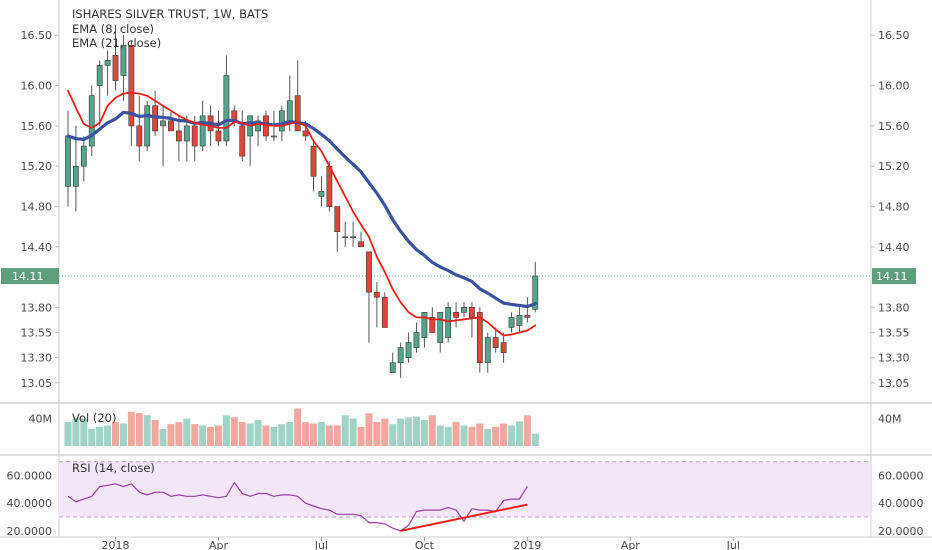  What do you see at coordinates (894, 383) in the screenshot?
I see `price-tick-right: 13.05` at bounding box center [894, 383].